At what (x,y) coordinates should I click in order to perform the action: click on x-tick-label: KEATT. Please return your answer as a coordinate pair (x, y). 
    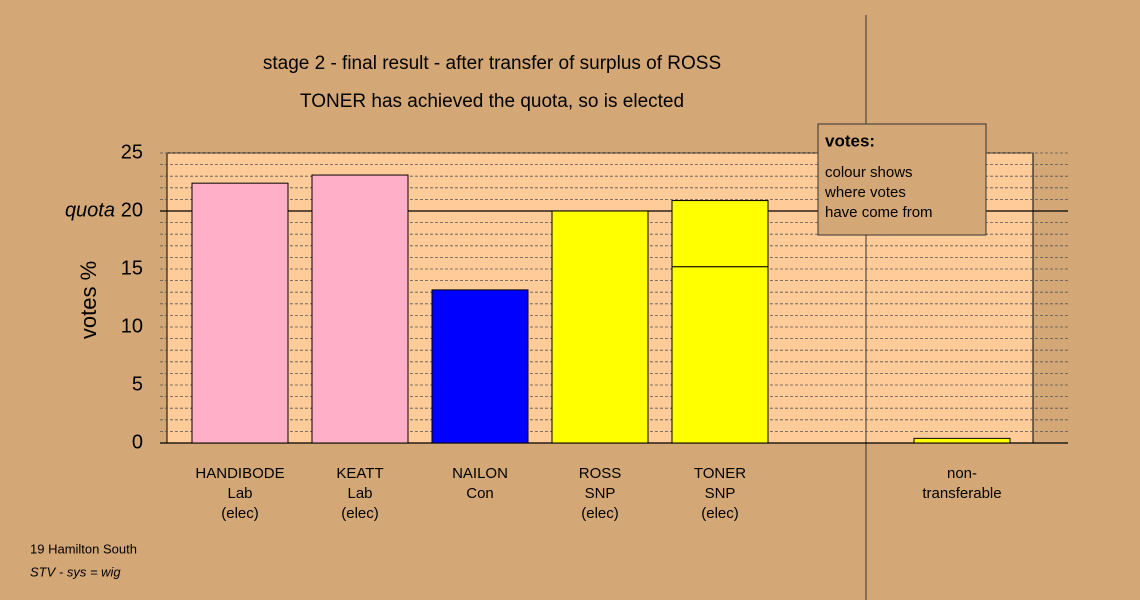
    Looking at the image, I should click on (359, 473).